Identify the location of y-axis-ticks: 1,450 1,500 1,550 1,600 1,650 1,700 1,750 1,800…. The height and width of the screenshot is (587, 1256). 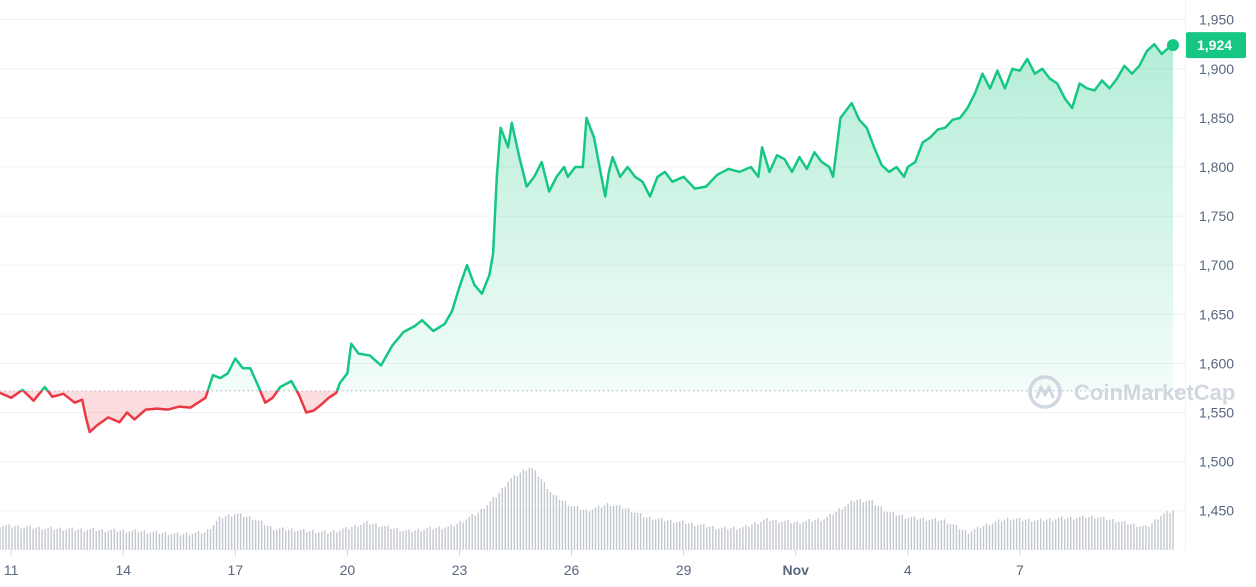
(1216, 265).